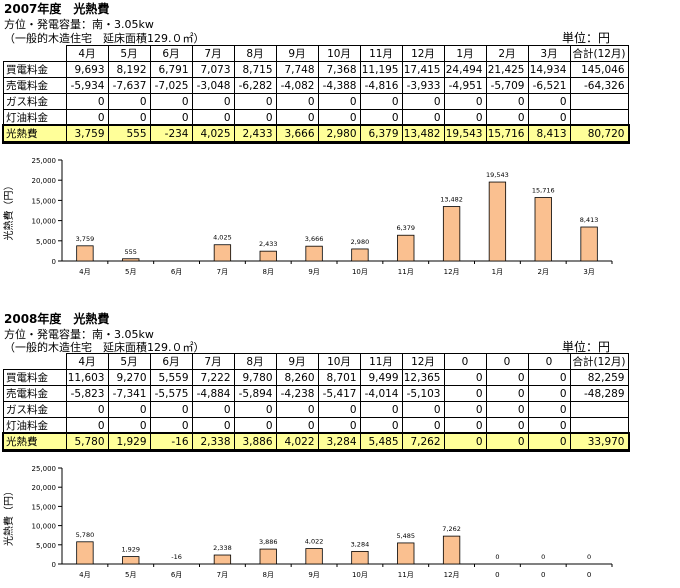 This screenshot has width=680, height=588. I want to click on value-cell: 3,666, so click(297, 133).